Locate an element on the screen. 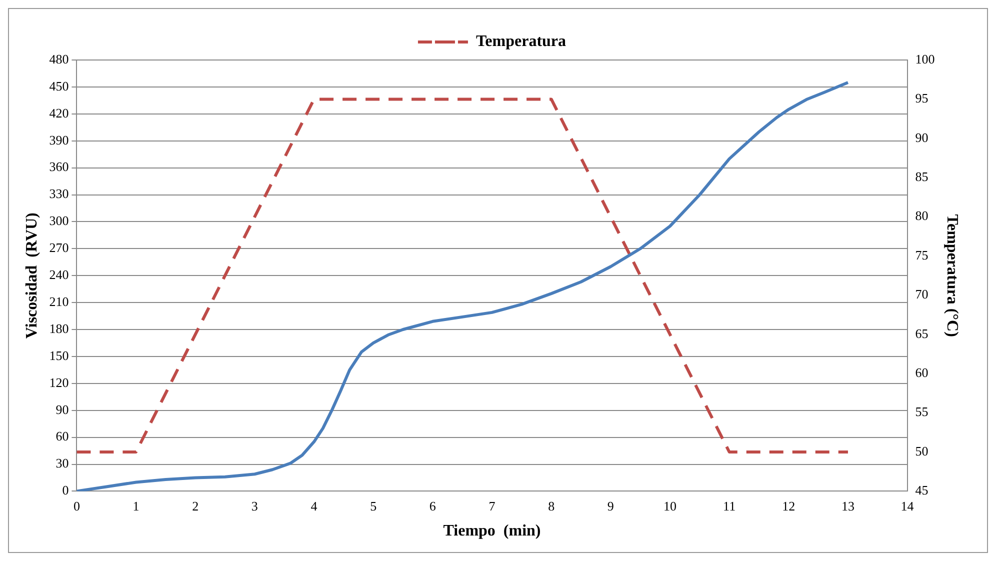 The width and height of the screenshot is (996, 561). y-tick-label: 30 is located at coordinates (62, 463).